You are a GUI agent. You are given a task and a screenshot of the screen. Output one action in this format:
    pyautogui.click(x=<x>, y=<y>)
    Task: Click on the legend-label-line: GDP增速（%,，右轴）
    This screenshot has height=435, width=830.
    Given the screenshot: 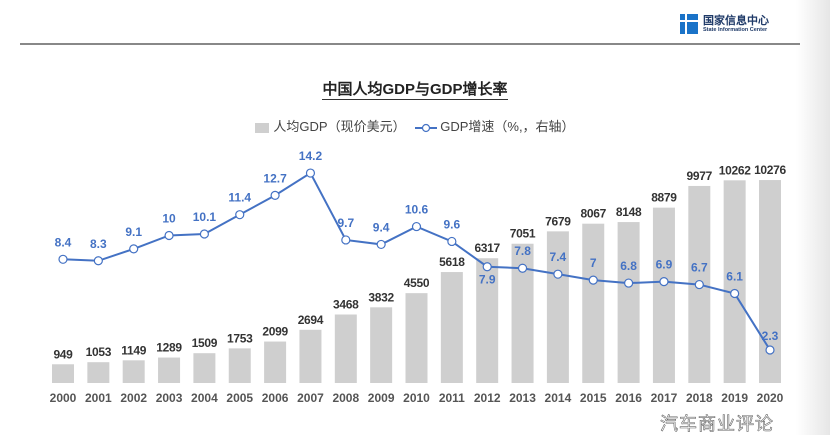 What is the action you would take?
    pyautogui.click(x=507, y=126)
    